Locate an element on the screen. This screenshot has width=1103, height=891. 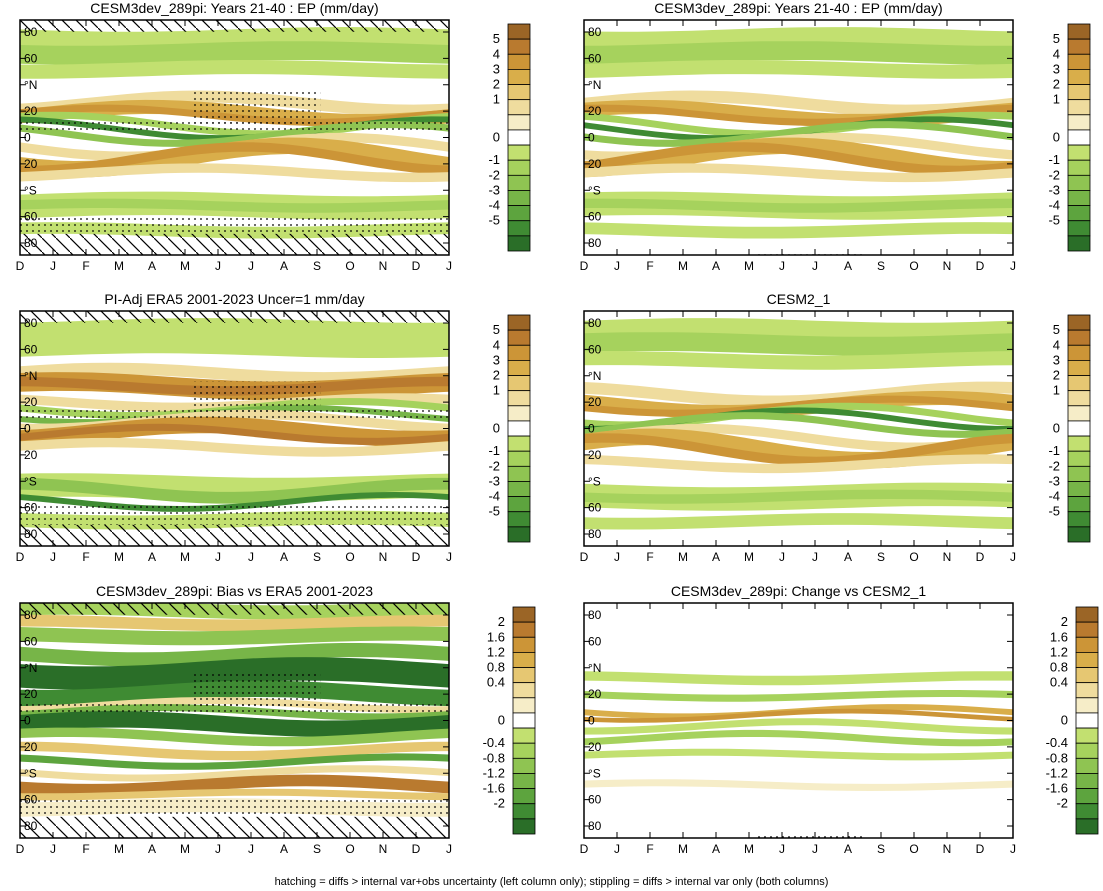
heatmap-field is located at coordinates (234, 137).